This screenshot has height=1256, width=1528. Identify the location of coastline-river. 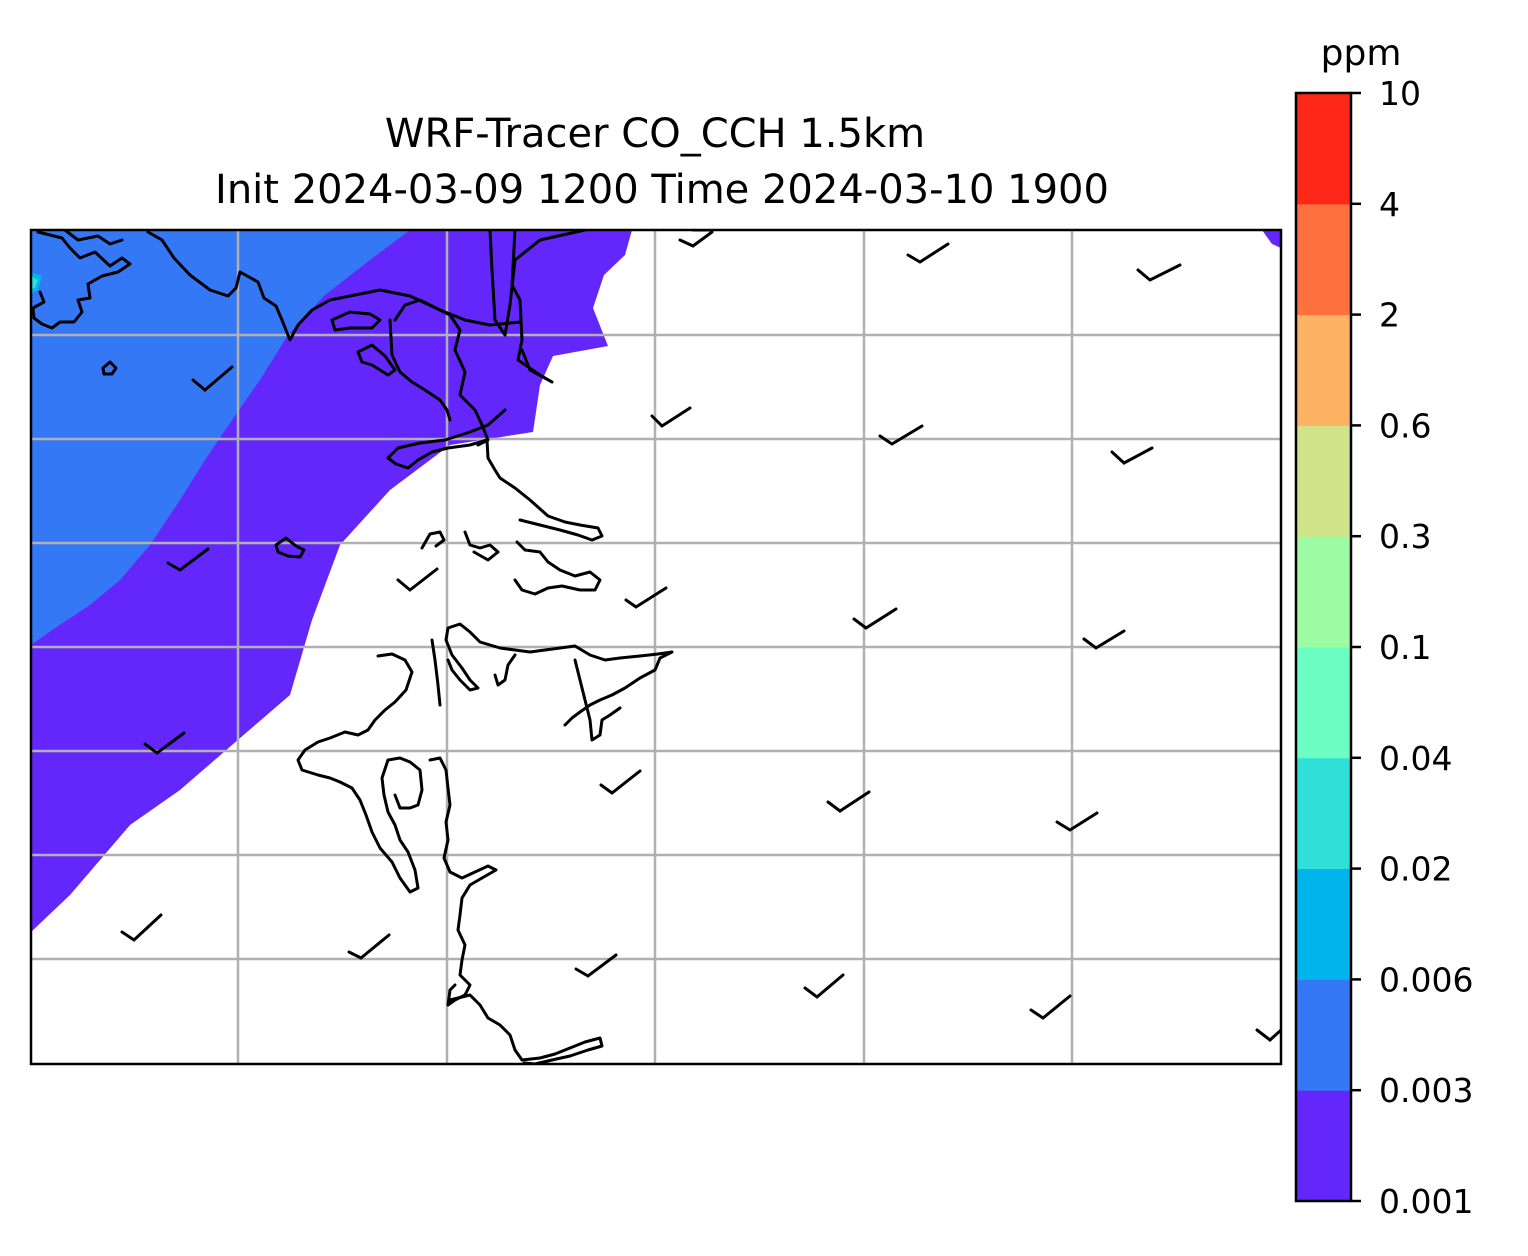
(463, 881).